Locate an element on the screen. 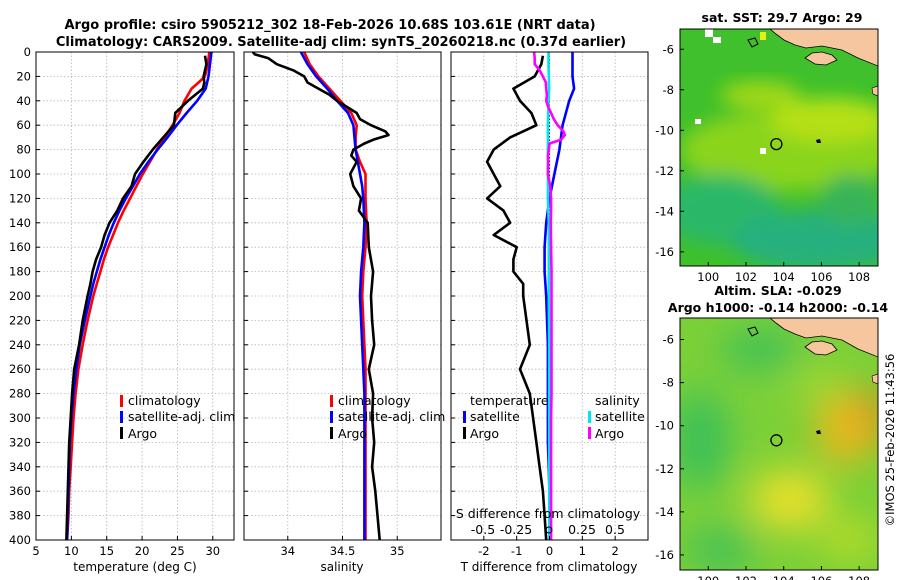 The image size is (900, 580). s-difference-label: S difference from climatology is located at coordinates (548, 513).